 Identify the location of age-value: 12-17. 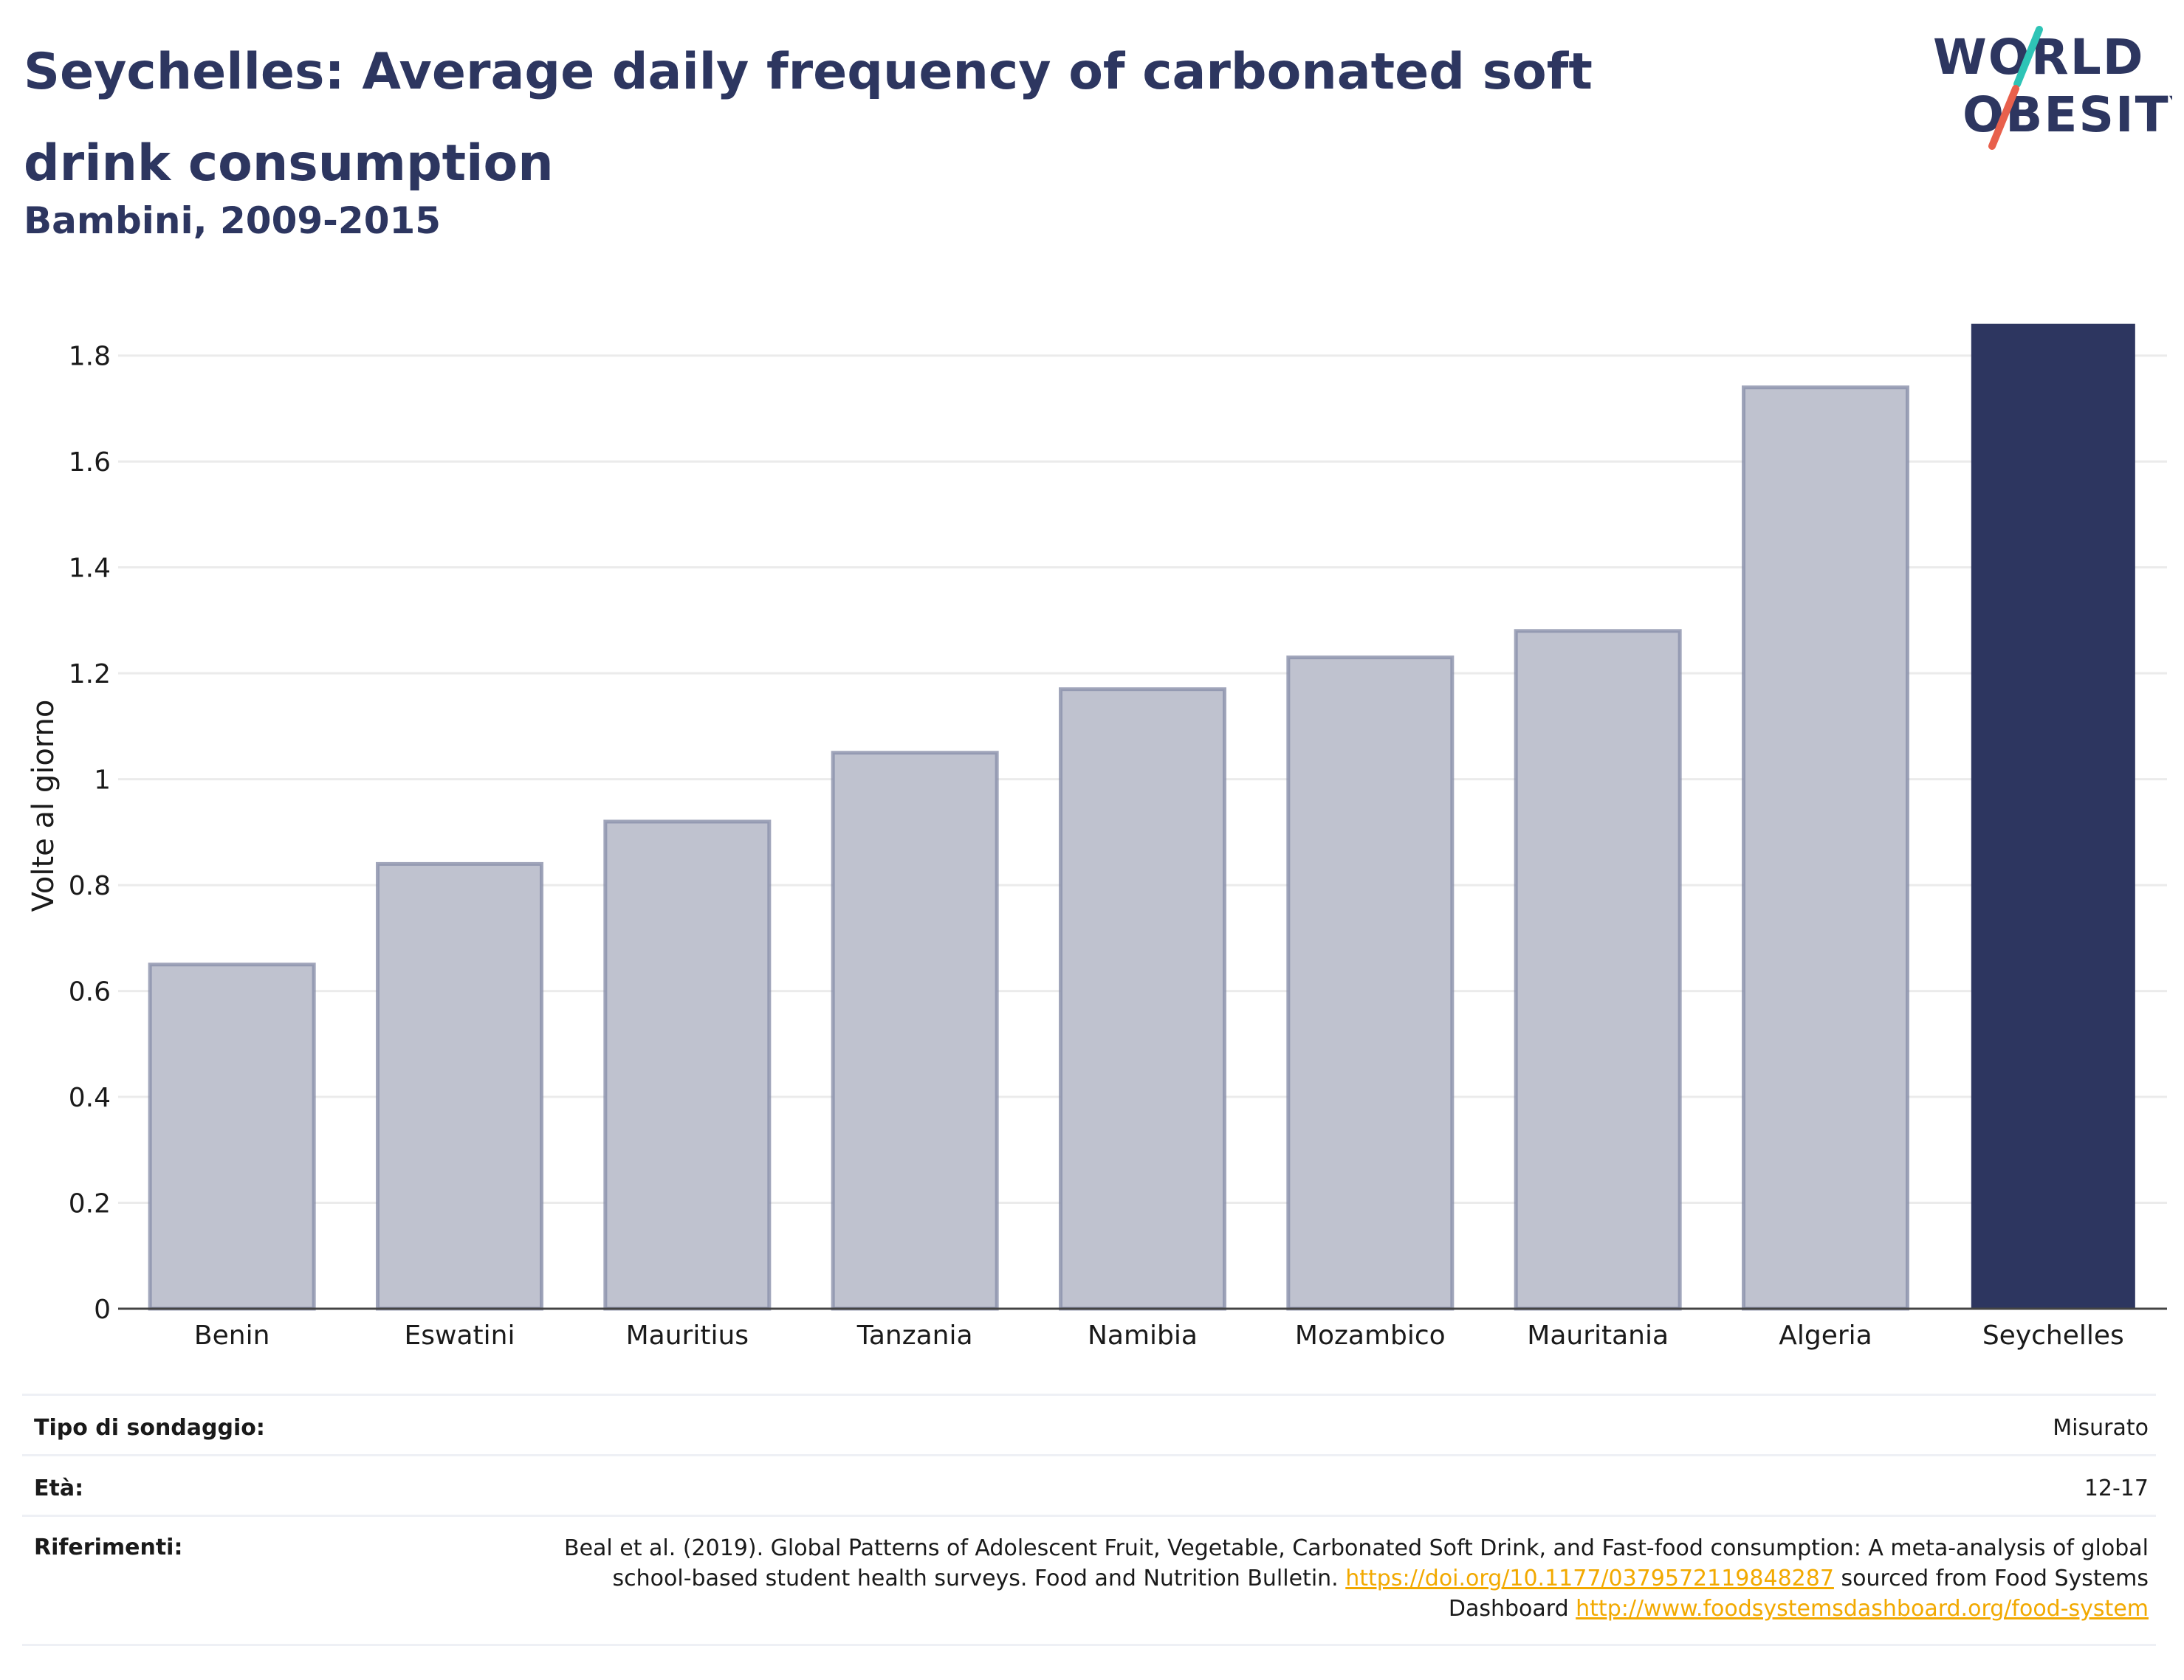
(2117, 1489).